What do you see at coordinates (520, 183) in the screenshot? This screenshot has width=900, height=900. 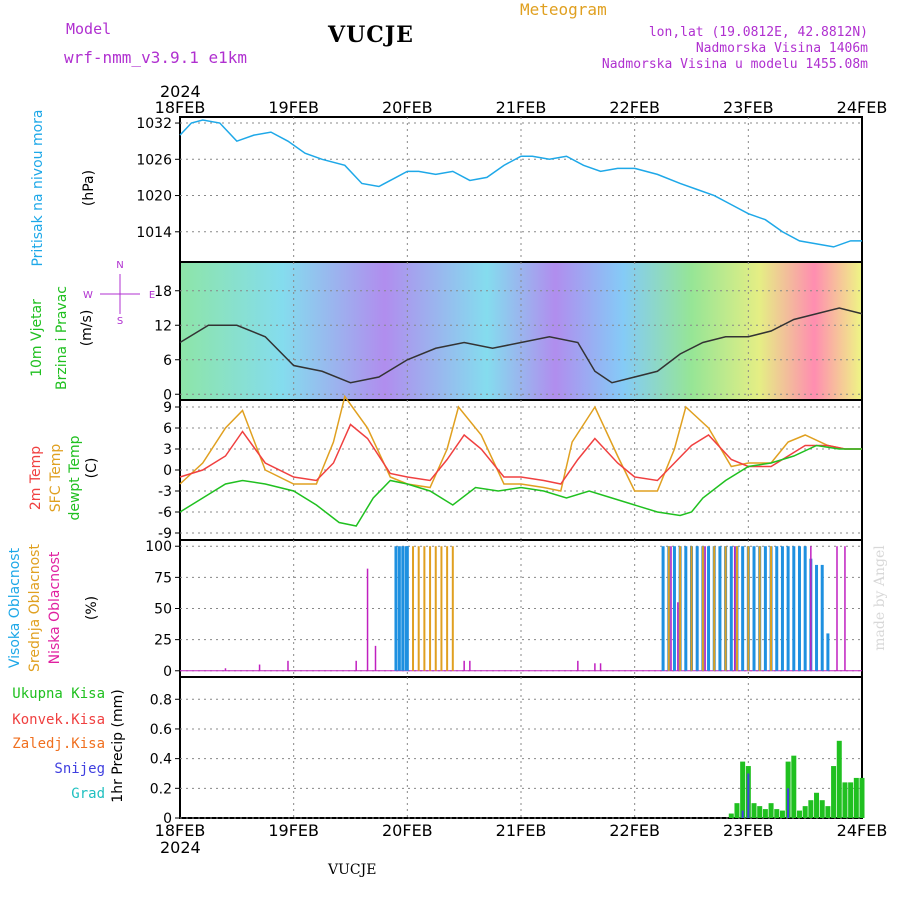 I see `pressure-line` at bounding box center [520, 183].